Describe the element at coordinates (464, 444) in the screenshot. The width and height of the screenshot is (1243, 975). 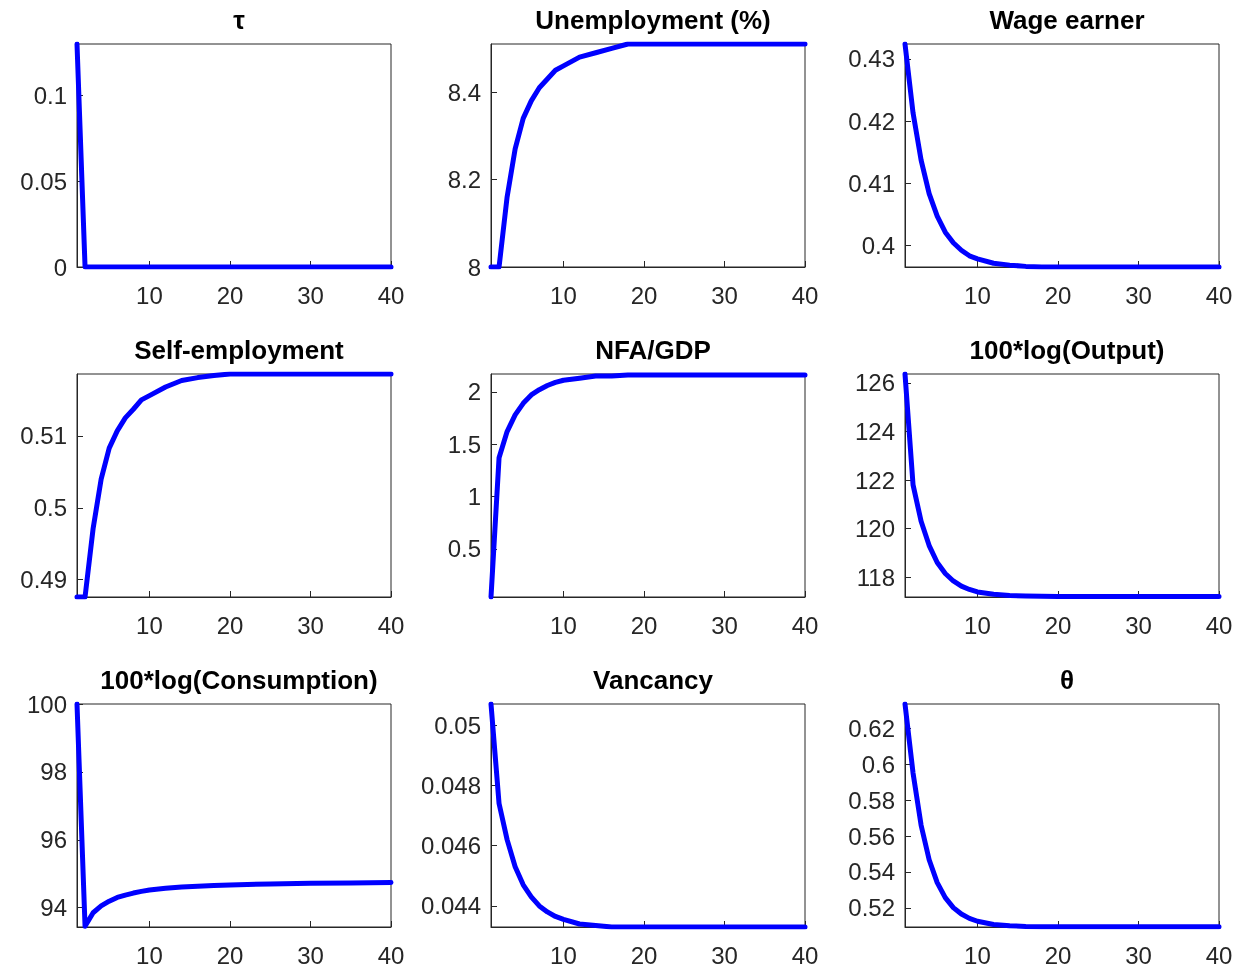
I see `y-tick-label: 1.5` at that location.